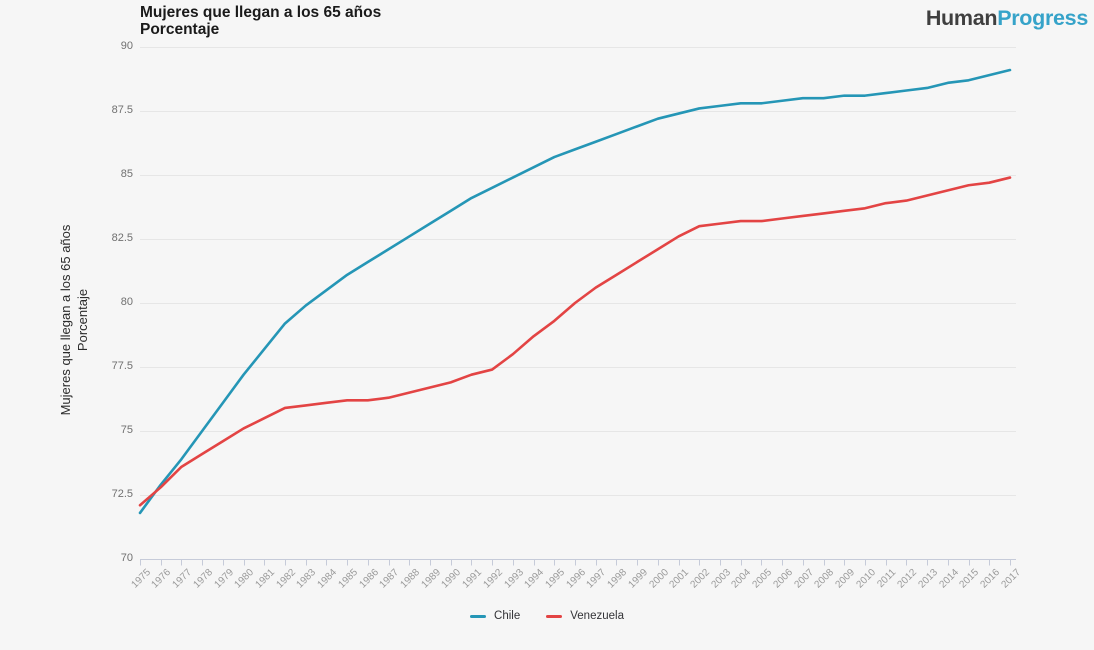 Image resolution: width=1094 pixels, height=650 pixels. What do you see at coordinates (126, 46) in the screenshot?
I see `y-tick-label: 90` at bounding box center [126, 46].